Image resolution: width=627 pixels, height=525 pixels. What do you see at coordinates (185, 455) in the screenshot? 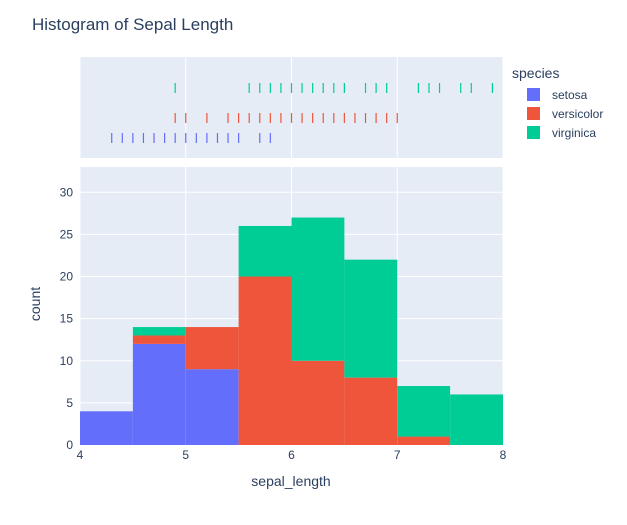
I see `x-tick-label: 5` at bounding box center [185, 455].